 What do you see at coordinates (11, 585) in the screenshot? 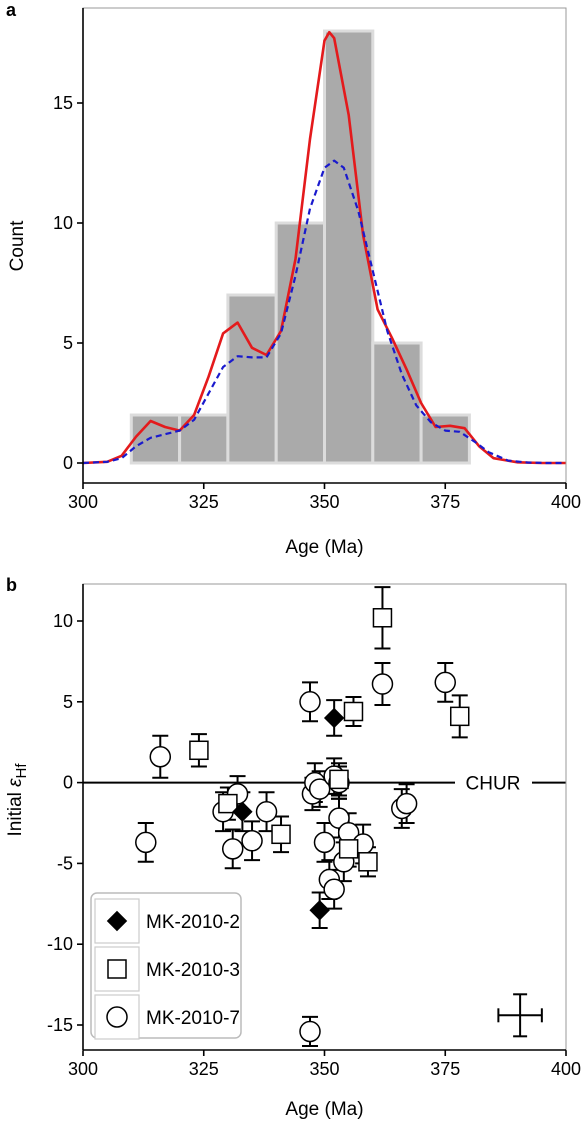
I see `panel-b-letter: b` at bounding box center [11, 585].